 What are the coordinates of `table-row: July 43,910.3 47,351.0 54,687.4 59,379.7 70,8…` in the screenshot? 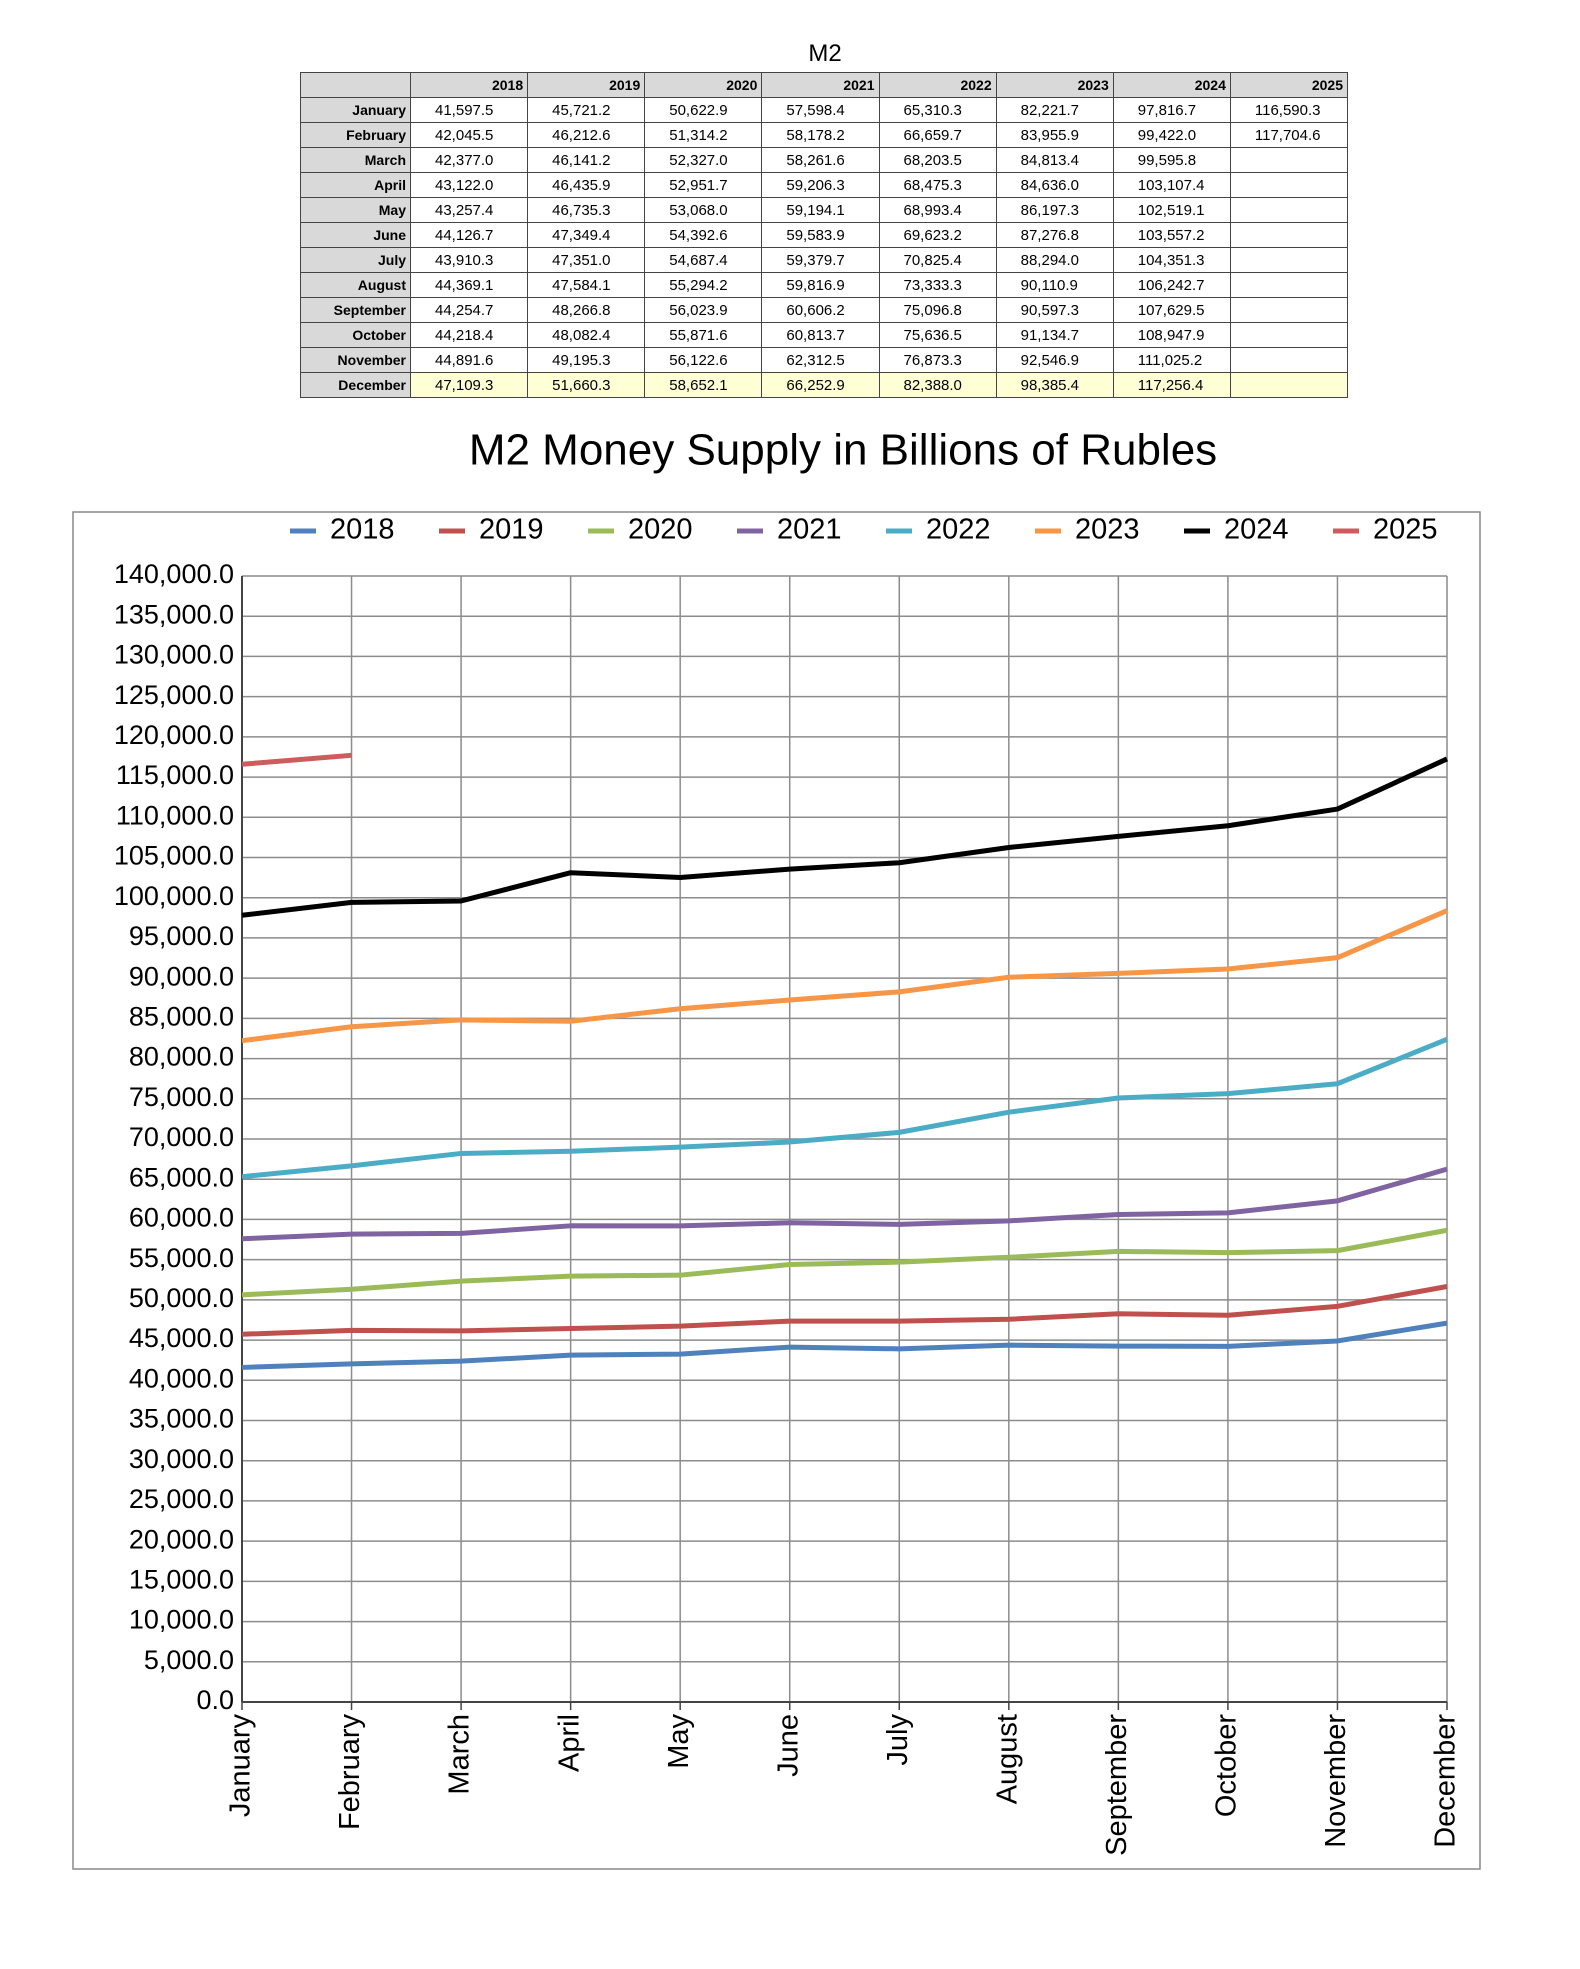 It's located at (824, 260).